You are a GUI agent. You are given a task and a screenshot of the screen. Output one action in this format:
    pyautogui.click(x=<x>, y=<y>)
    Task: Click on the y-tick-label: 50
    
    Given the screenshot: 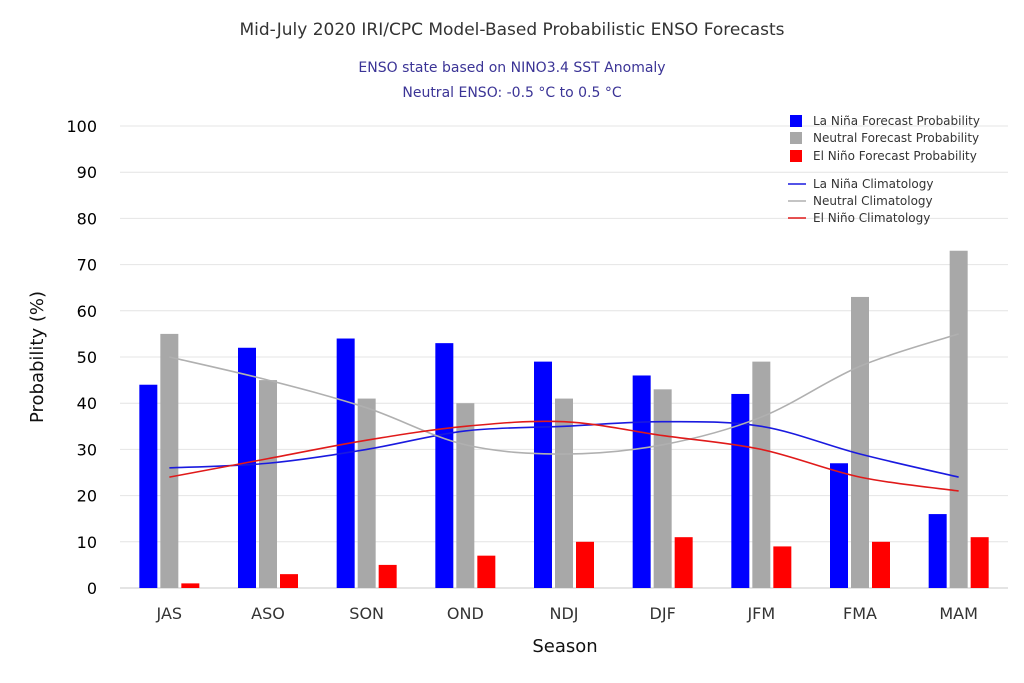 What is the action you would take?
    pyautogui.click(x=87, y=357)
    